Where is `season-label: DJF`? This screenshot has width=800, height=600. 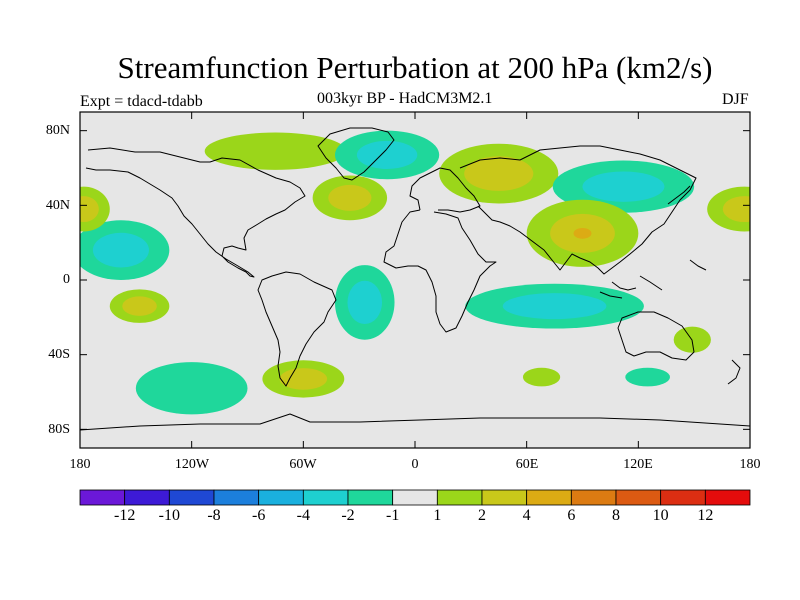
season-label: DJF is located at coordinates (735, 99).